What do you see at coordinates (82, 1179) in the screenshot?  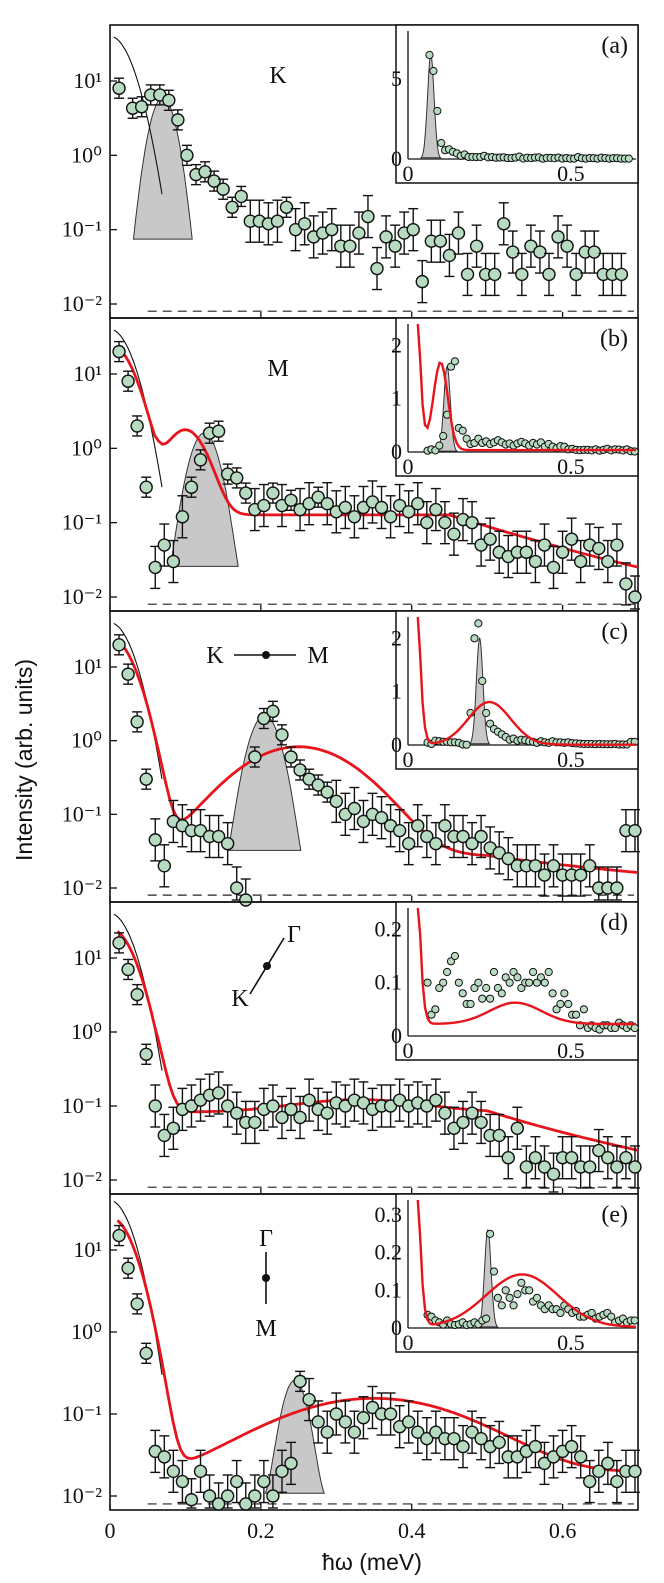 I see `y-tick-label: 10⁻²` at bounding box center [82, 1179].